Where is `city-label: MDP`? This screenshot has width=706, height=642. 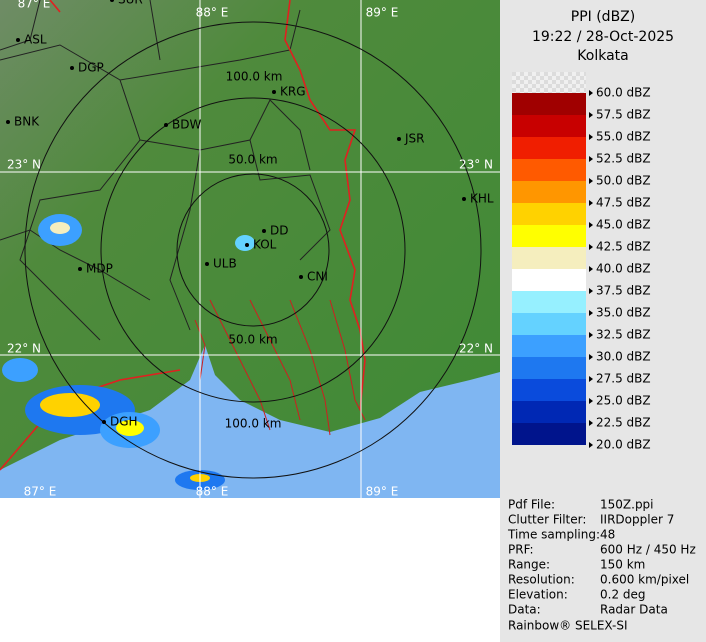
city-label: MDP is located at coordinates (99, 269).